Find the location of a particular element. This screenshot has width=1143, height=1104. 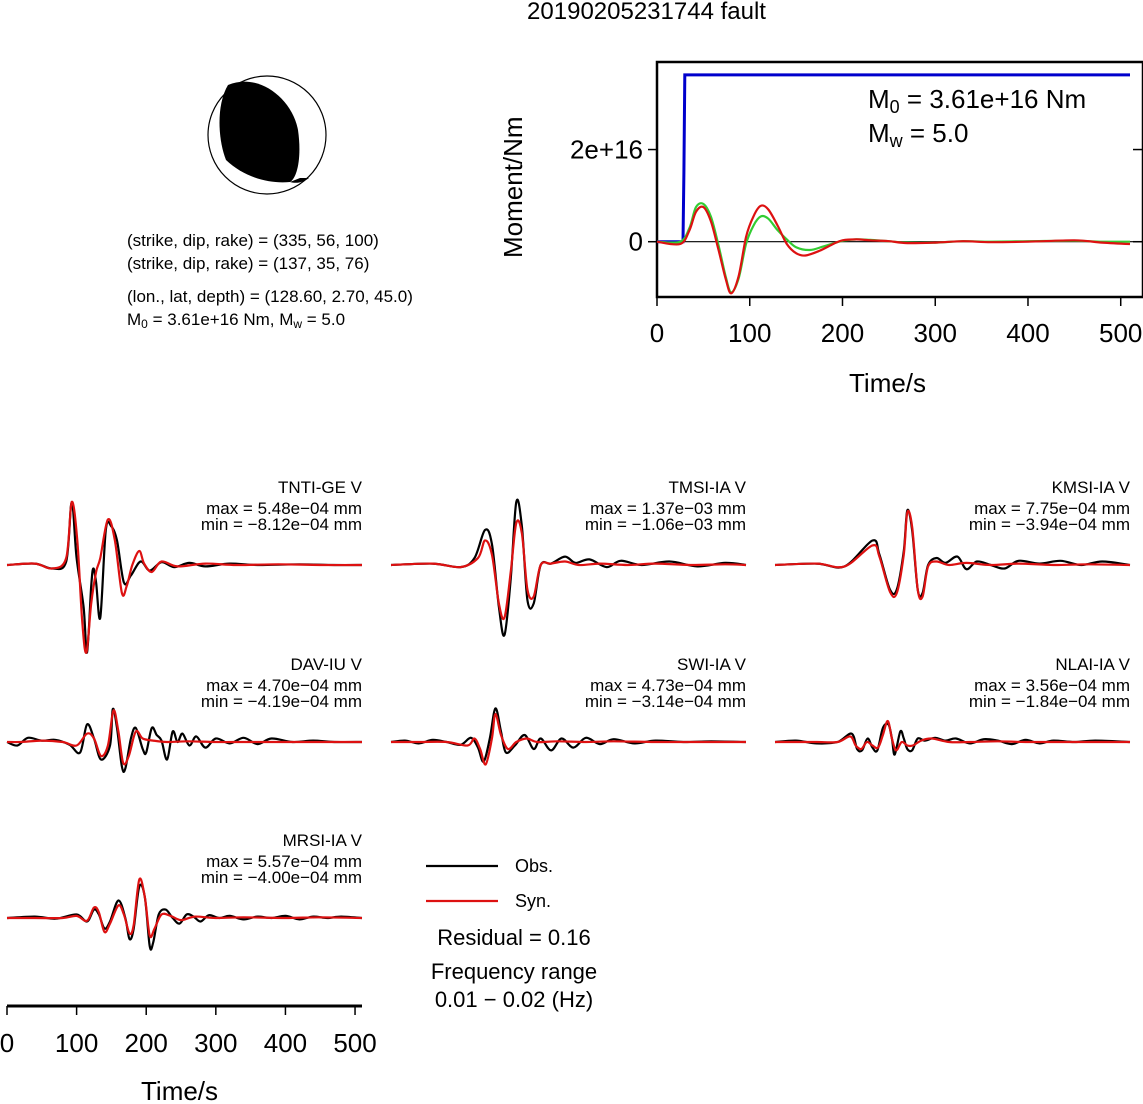

stf-x-tick-label: 0 is located at coordinates (657, 333).